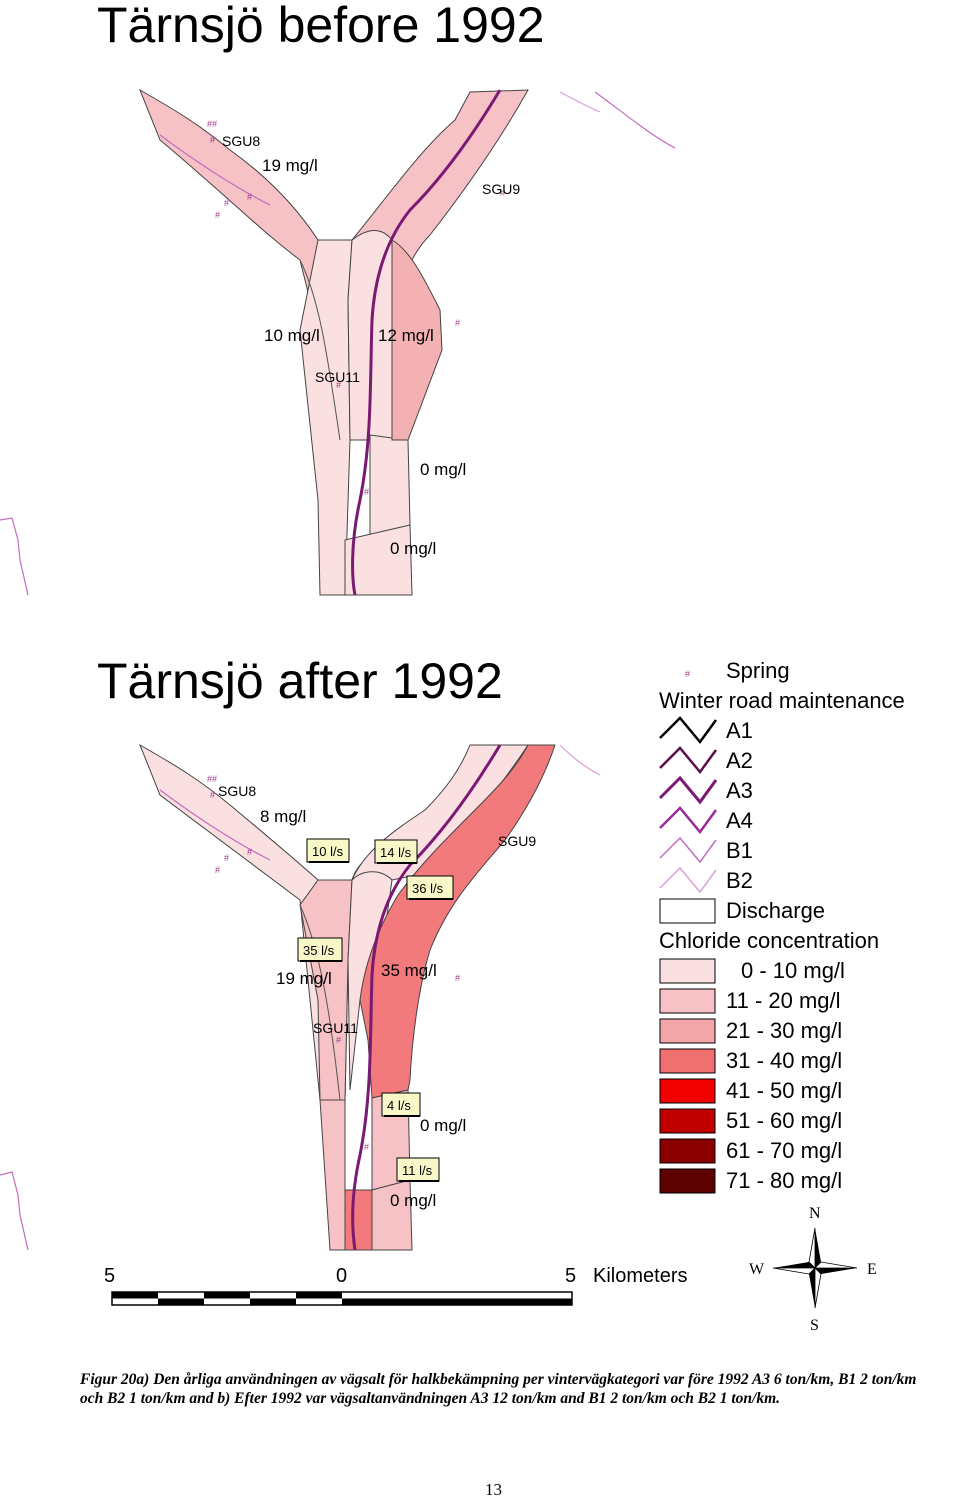 The image size is (960, 1501). What do you see at coordinates (706, 880) in the screenshot?
I see `legend-road-b2: B2` at bounding box center [706, 880].